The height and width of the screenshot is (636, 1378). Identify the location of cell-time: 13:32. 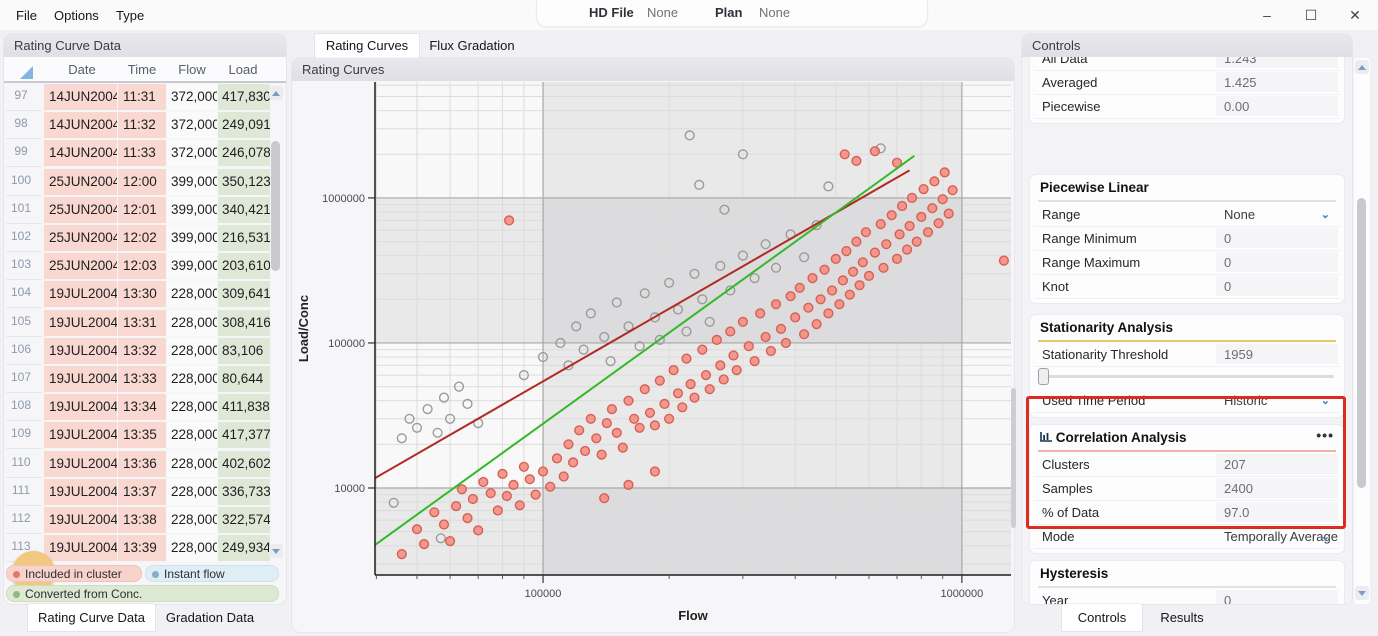
(142, 350).